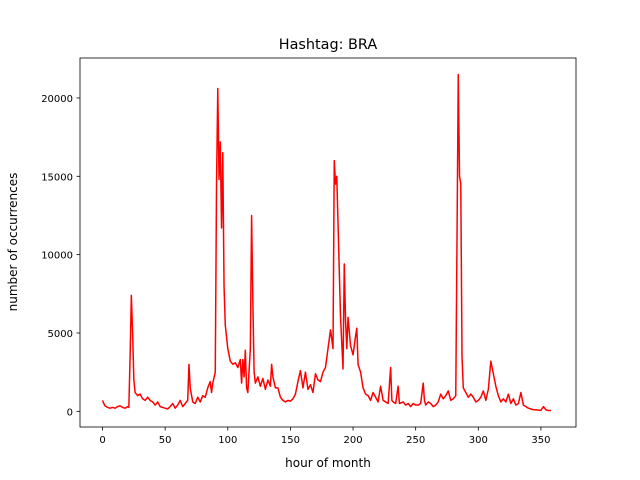 The width and height of the screenshot is (640, 480). What do you see at coordinates (57, 177) in the screenshot?
I see `y-tick-label: 15000` at bounding box center [57, 177].